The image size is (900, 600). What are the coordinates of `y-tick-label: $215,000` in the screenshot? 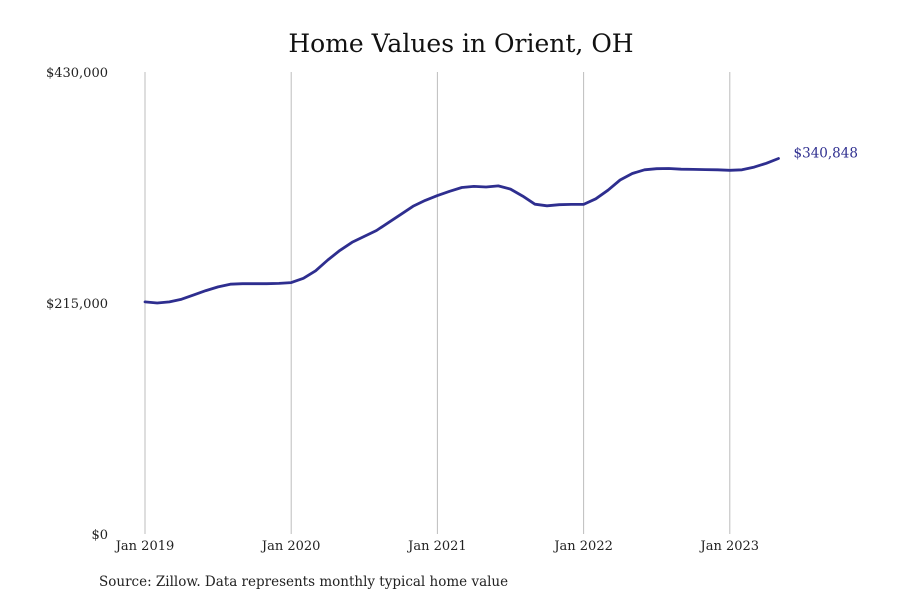 It's located at (77, 304).